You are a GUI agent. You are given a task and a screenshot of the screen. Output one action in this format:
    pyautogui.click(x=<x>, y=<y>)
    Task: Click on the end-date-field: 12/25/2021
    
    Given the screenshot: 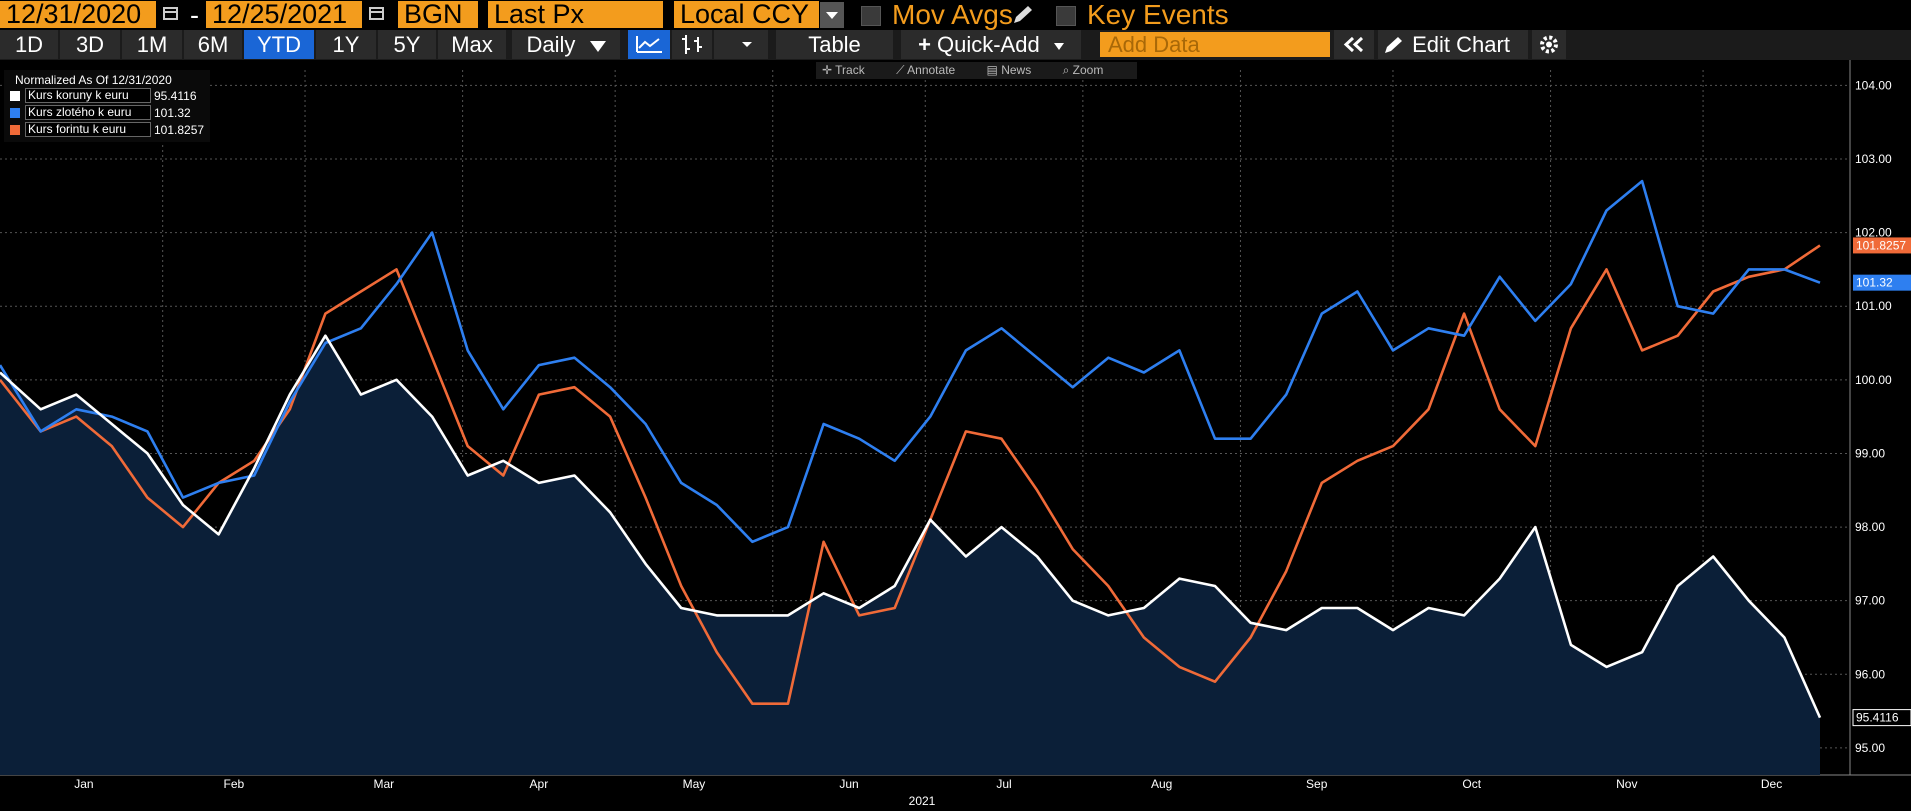 What is the action you would take?
    pyautogui.click(x=284, y=14)
    